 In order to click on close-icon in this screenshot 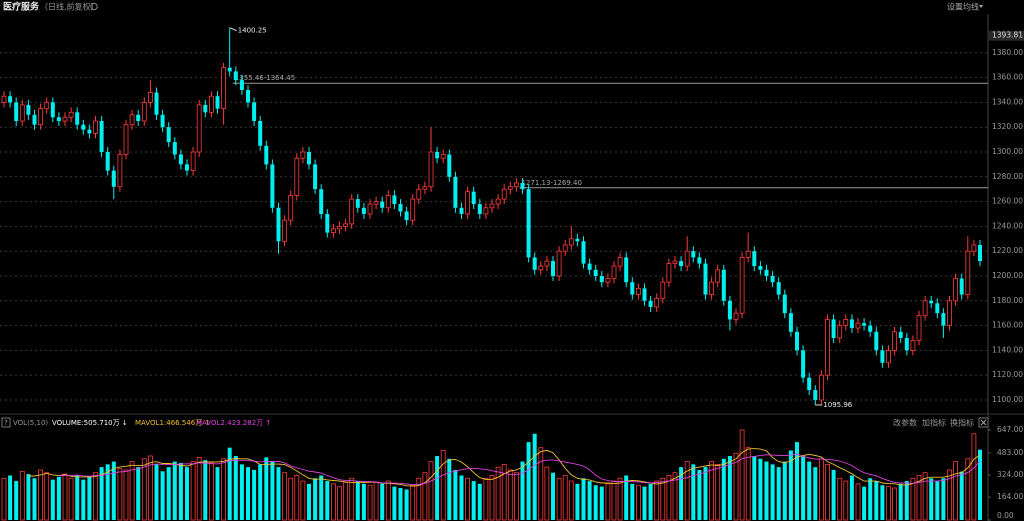, I will do `click(983, 422)`.